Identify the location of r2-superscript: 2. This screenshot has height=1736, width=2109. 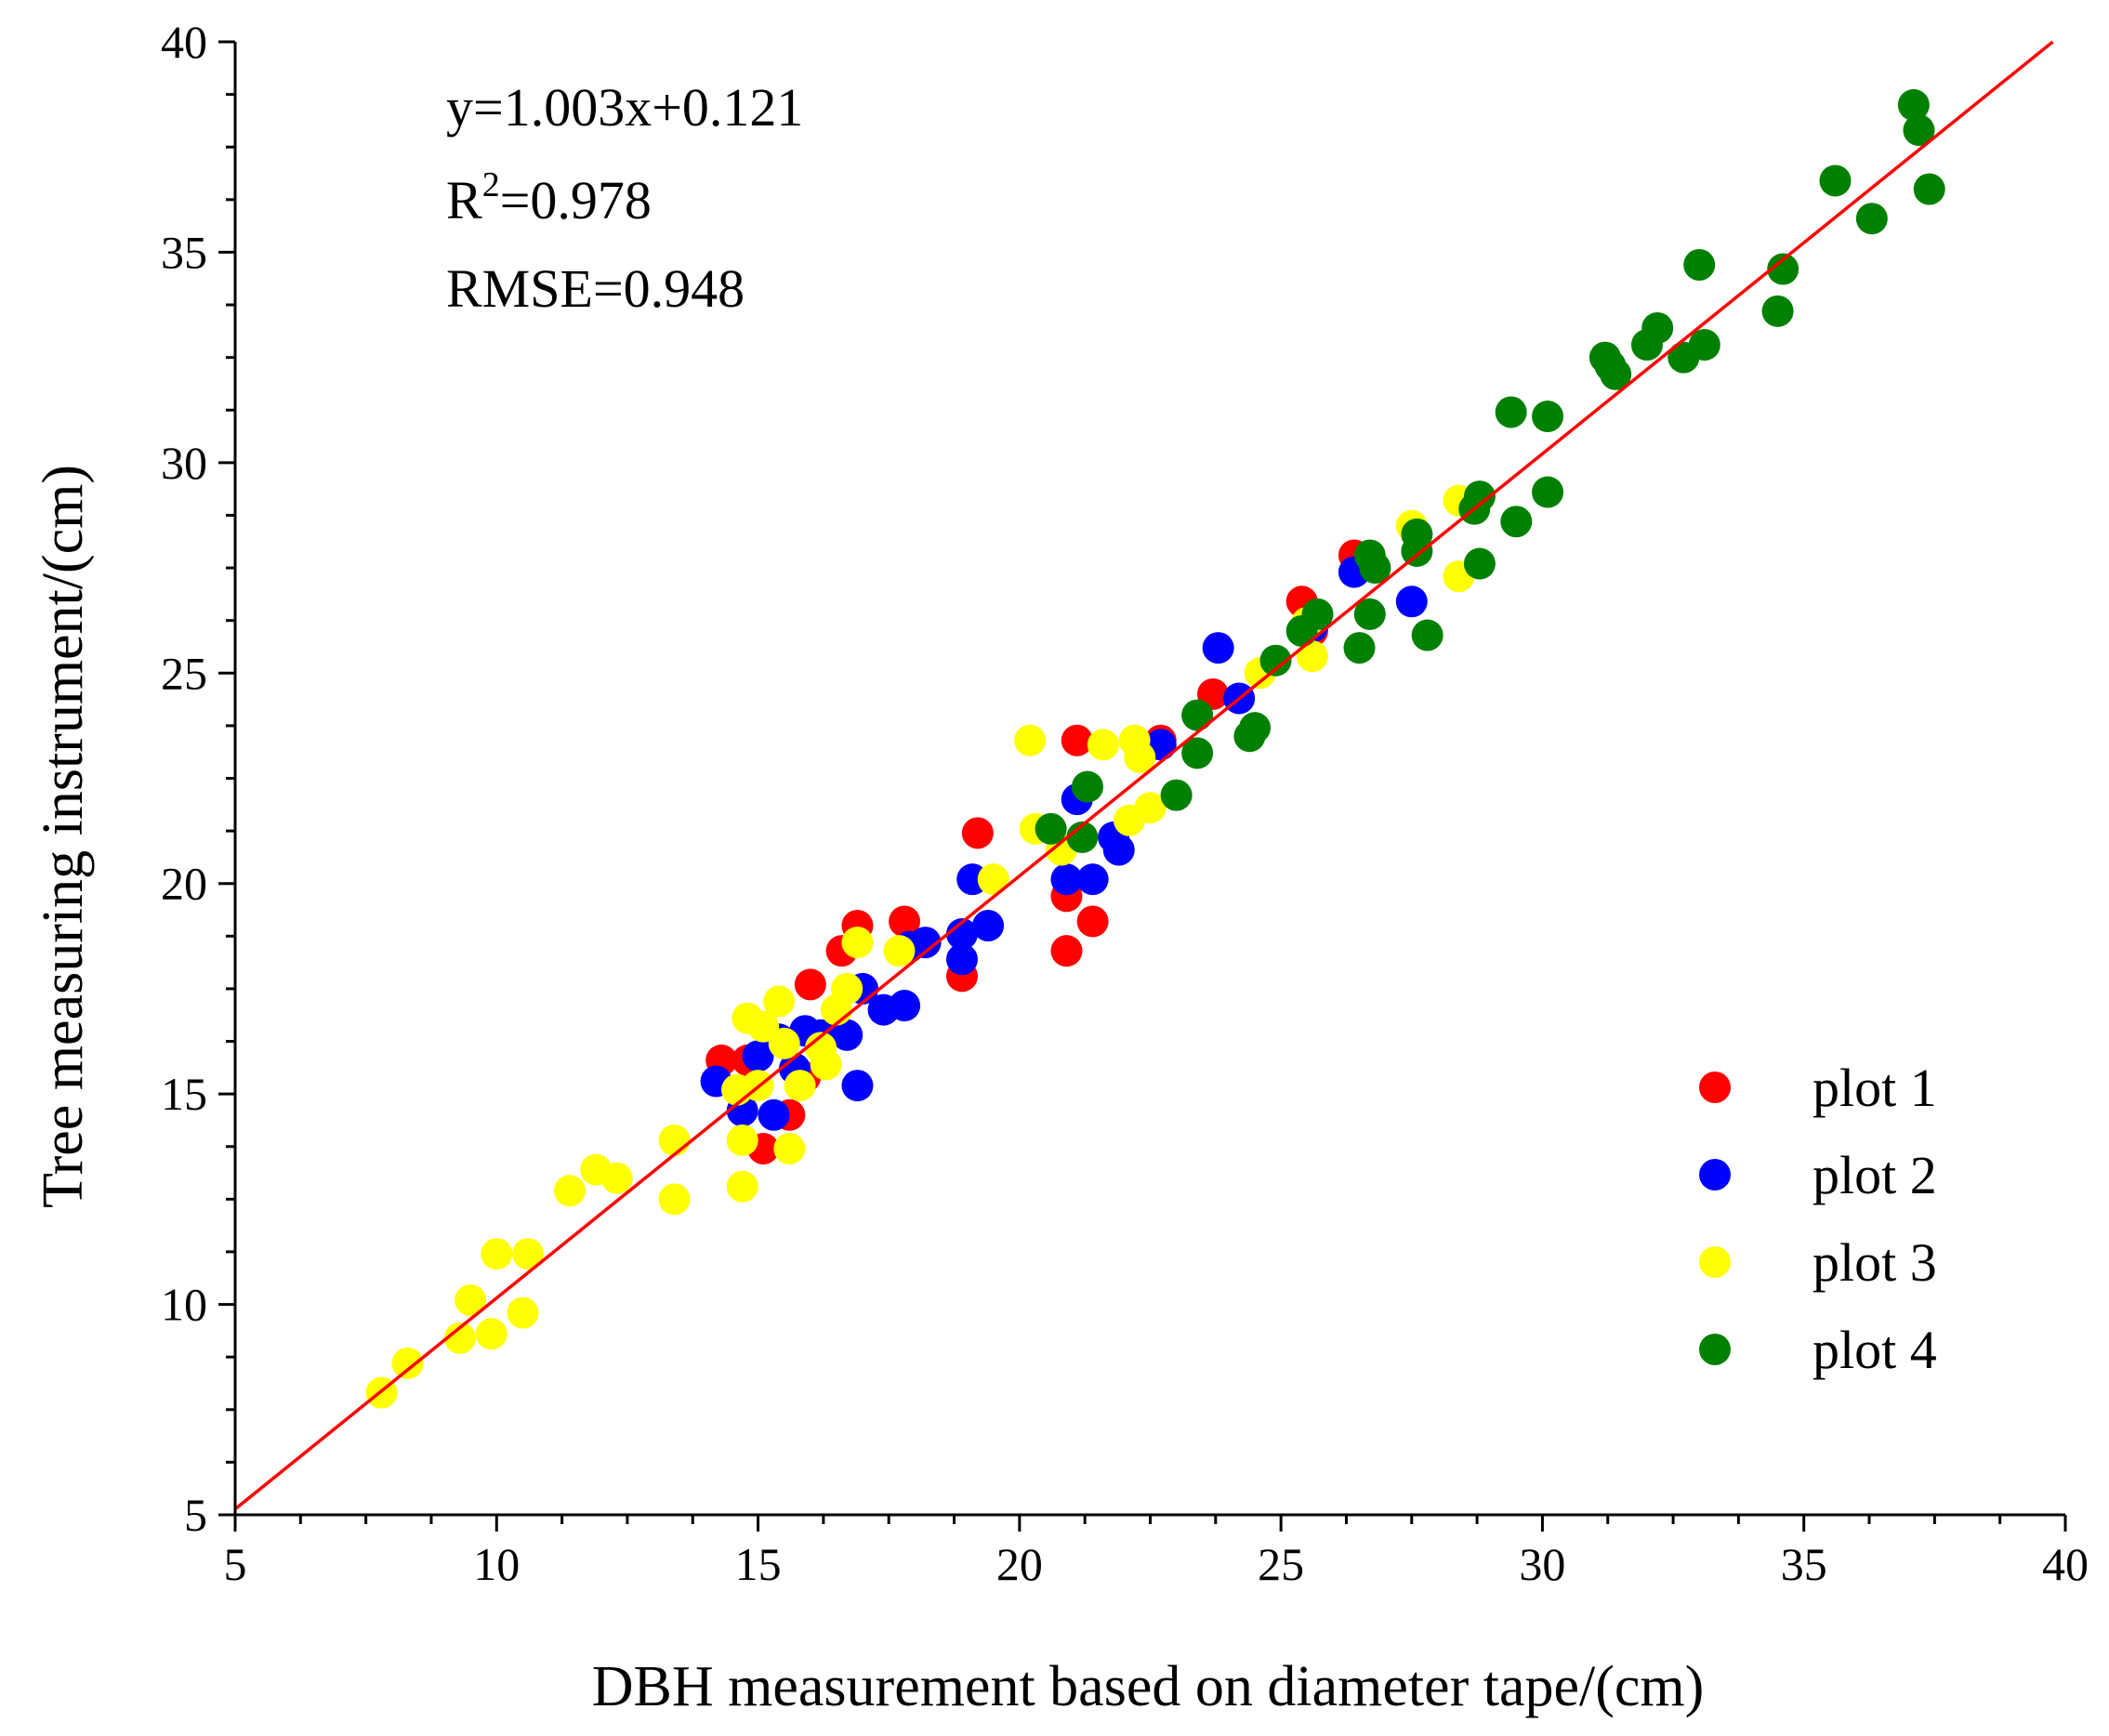
(491, 184).